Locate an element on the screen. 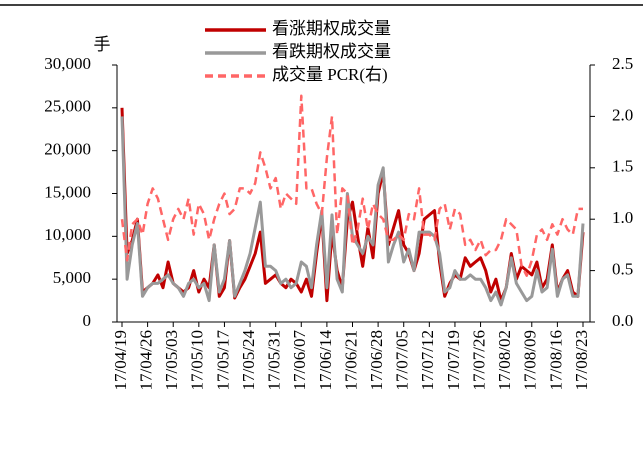 Image resolution: width=643 pixels, height=454 pixels. y-tick-label: 30,000 is located at coordinates (67, 63).